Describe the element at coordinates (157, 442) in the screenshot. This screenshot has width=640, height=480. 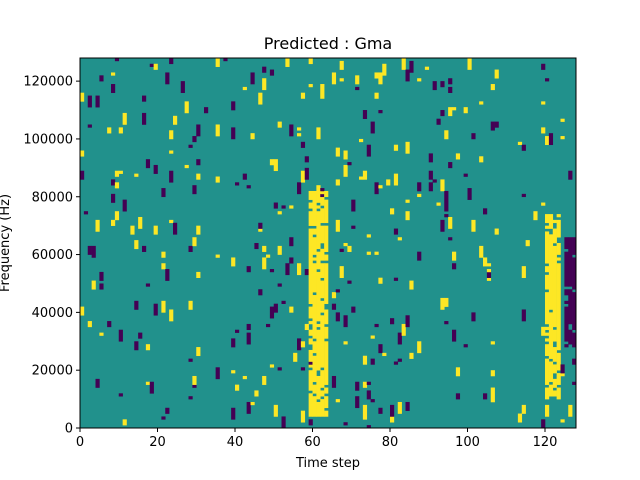
I see `x-tick-label: 20` at that location.